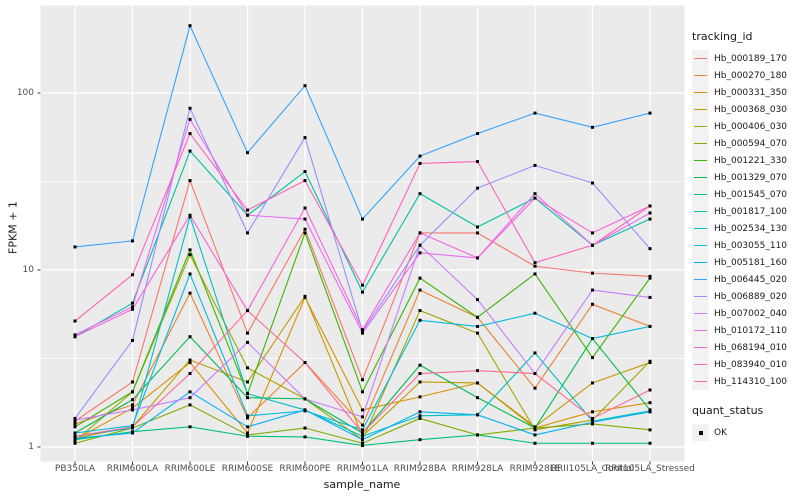  Describe the element at coordinates (362, 469) in the screenshot. I see `x-tick-label: RRIM901LA` at that location.